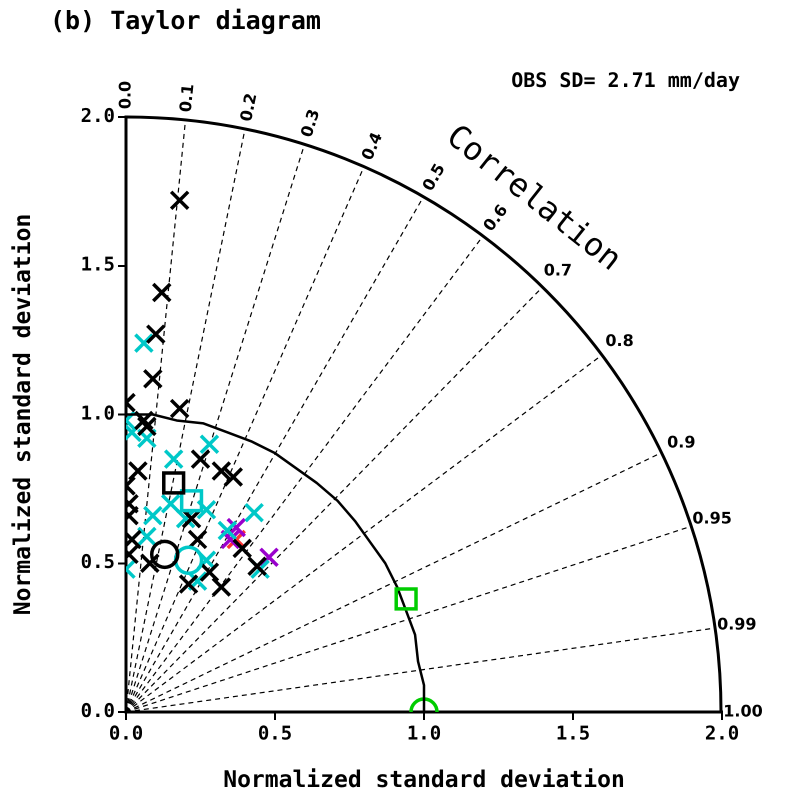  What do you see at coordinates (126, 733) in the screenshot?
I see `x-tick-label: 0.0` at bounding box center [126, 733].